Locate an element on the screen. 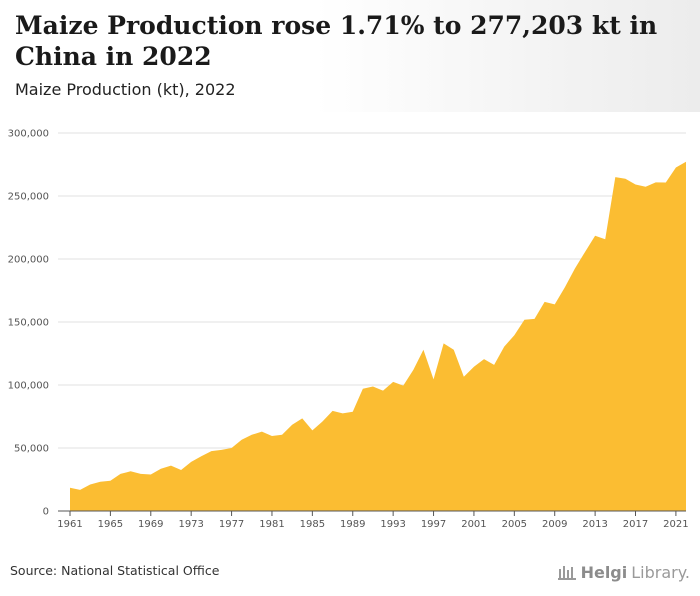  helgi-library-logo: Helgi Library. is located at coordinates (623, 572).